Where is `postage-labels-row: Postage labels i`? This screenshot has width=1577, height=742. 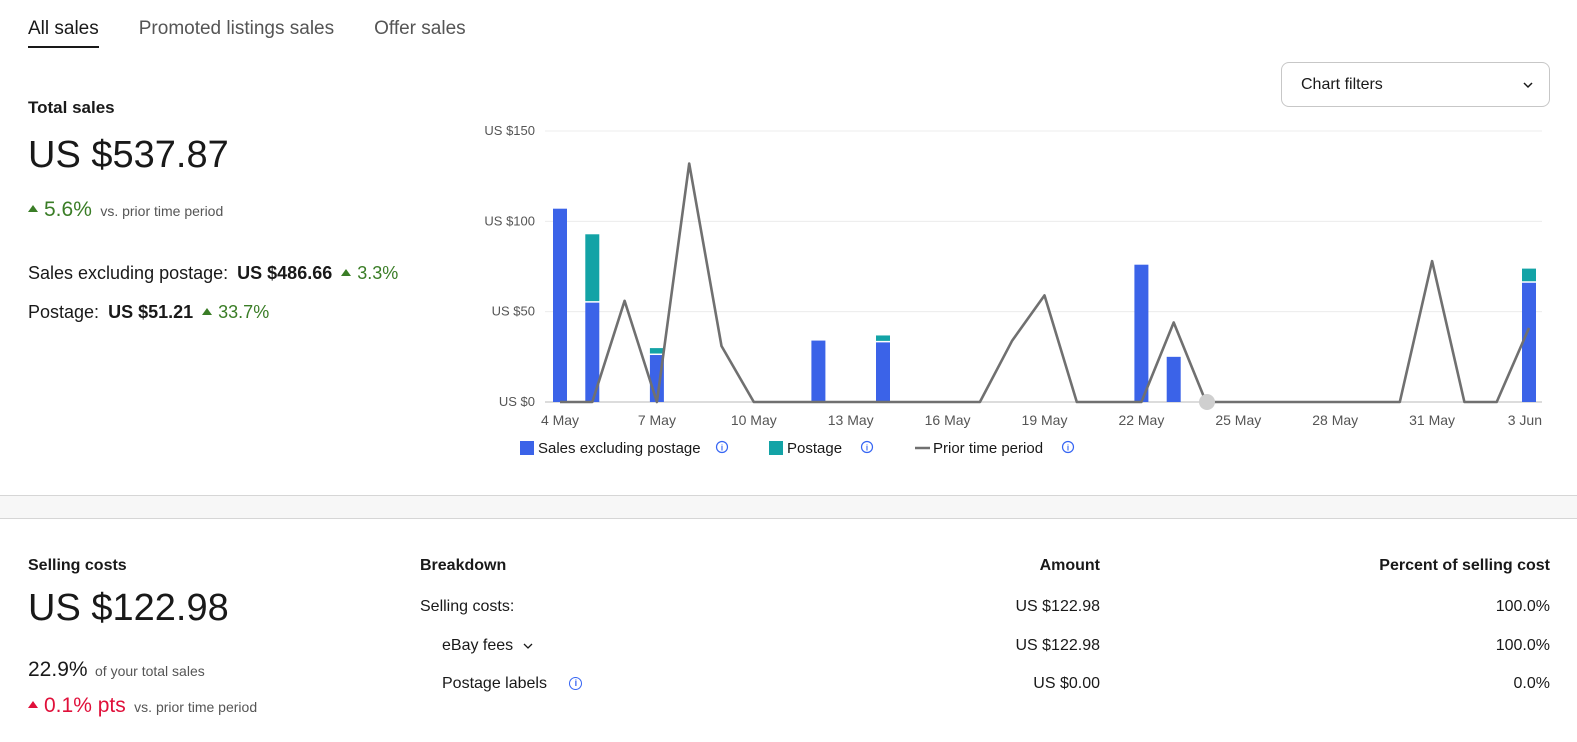
postage-labels-row: Postage labels i is located at coordinates (512, 684).